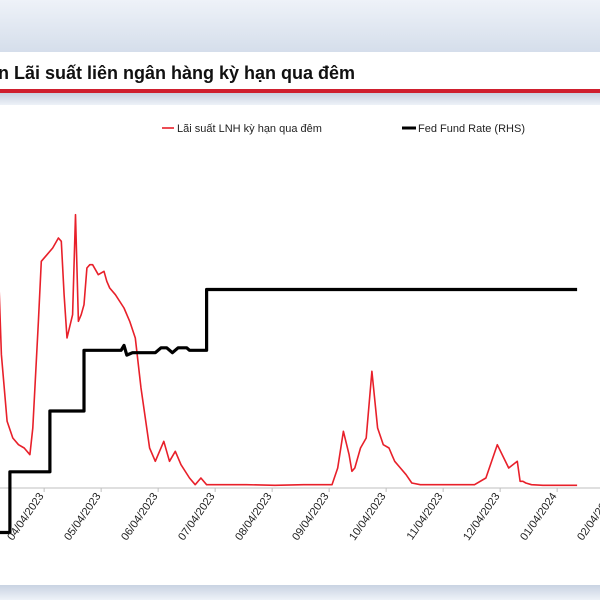 Image resolution: width=600 pixels, height=600 pixels. Describe the element at coordinates (82, 517) in the screenshot. I see `x-tick-label: 05/04/2023` at that location.